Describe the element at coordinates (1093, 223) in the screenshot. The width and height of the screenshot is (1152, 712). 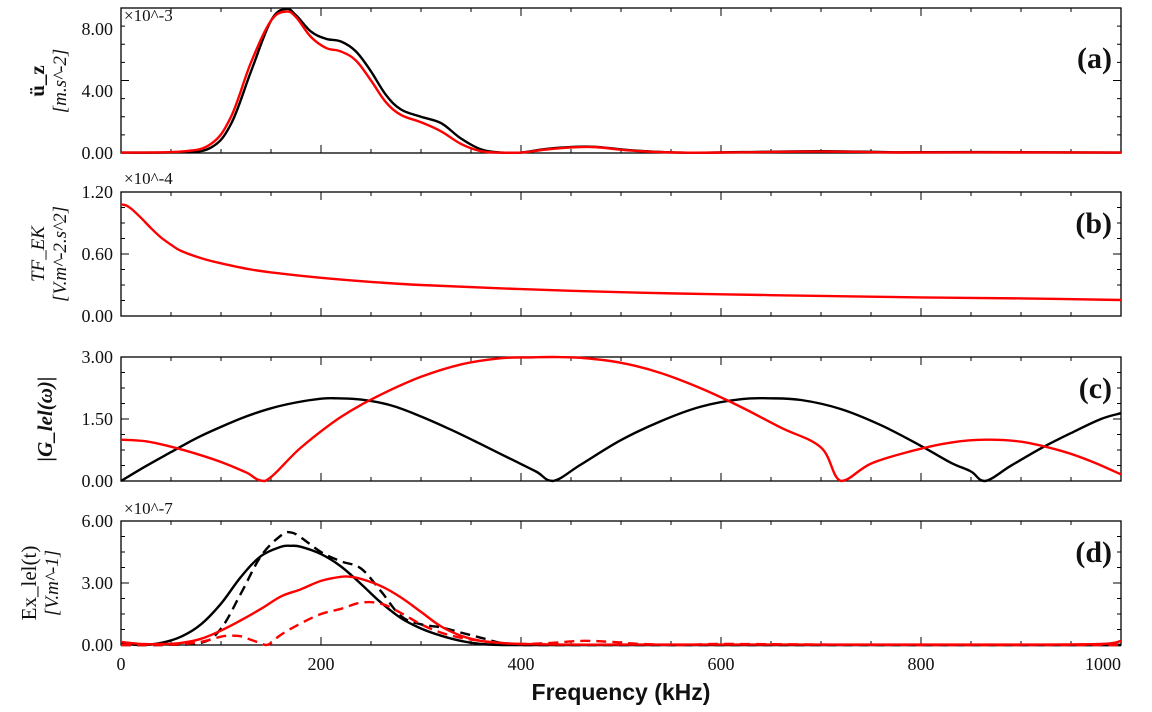
I see `panel-label: (b)` at that location.